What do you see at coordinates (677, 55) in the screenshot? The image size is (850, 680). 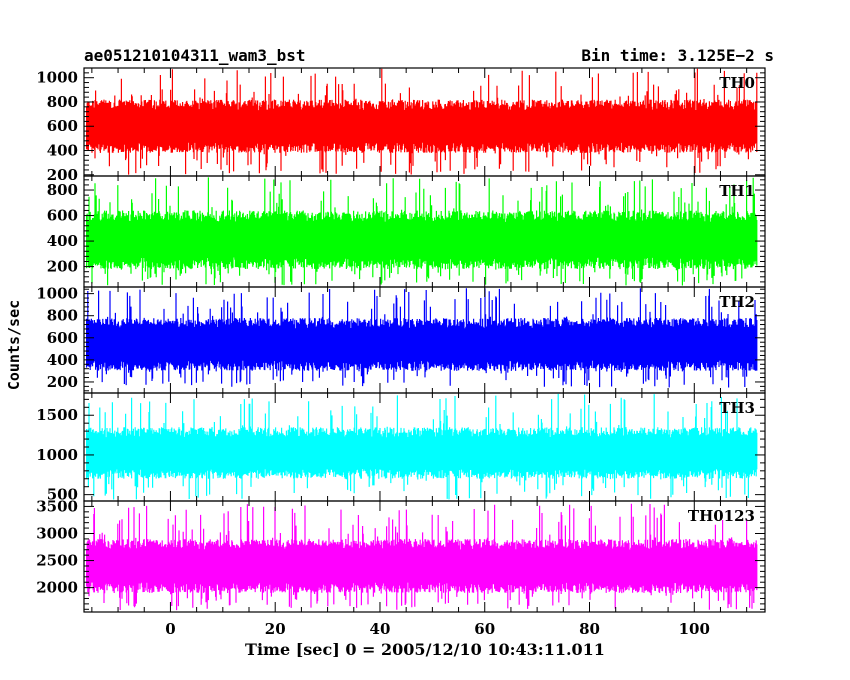 I see `chart-title-right: Bin time: 3.125E−2 s` at bounding box center [677, 55].